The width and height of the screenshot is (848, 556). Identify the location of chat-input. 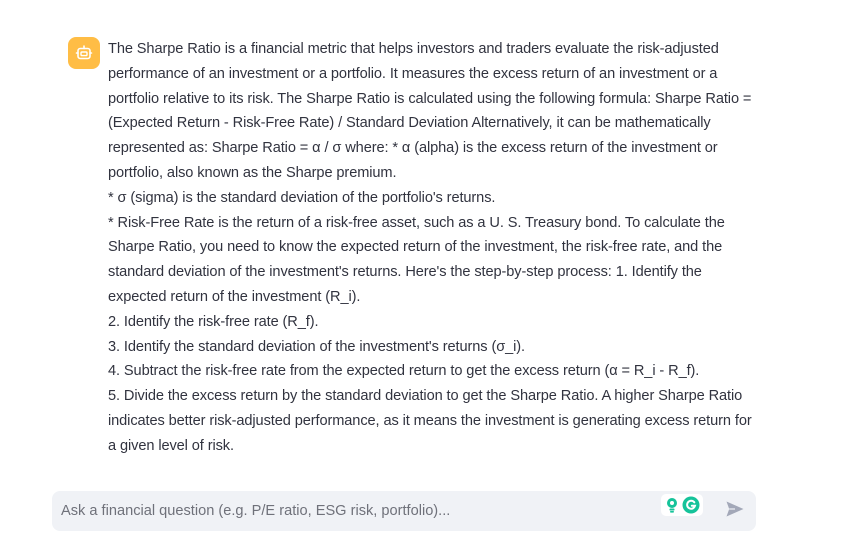
(352, 511).